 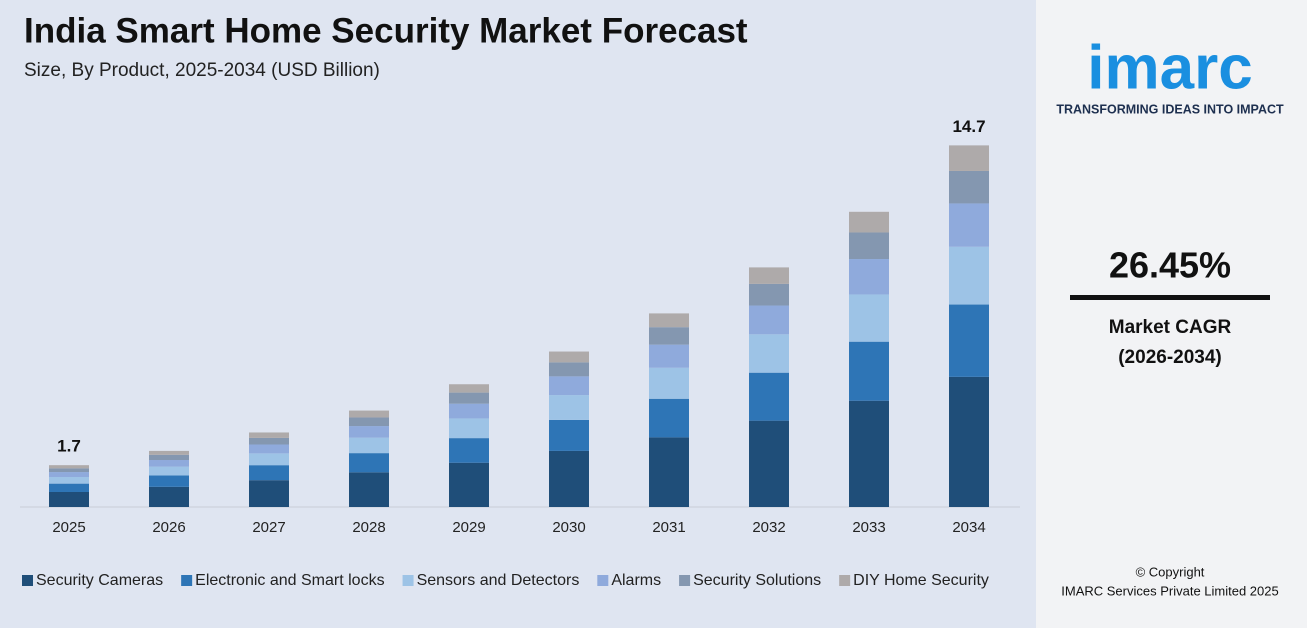 What do you see at coordinates (757, 580) in the screenshot?
I see `legend-label: Security Solutions` at bounding box center [757, 580].